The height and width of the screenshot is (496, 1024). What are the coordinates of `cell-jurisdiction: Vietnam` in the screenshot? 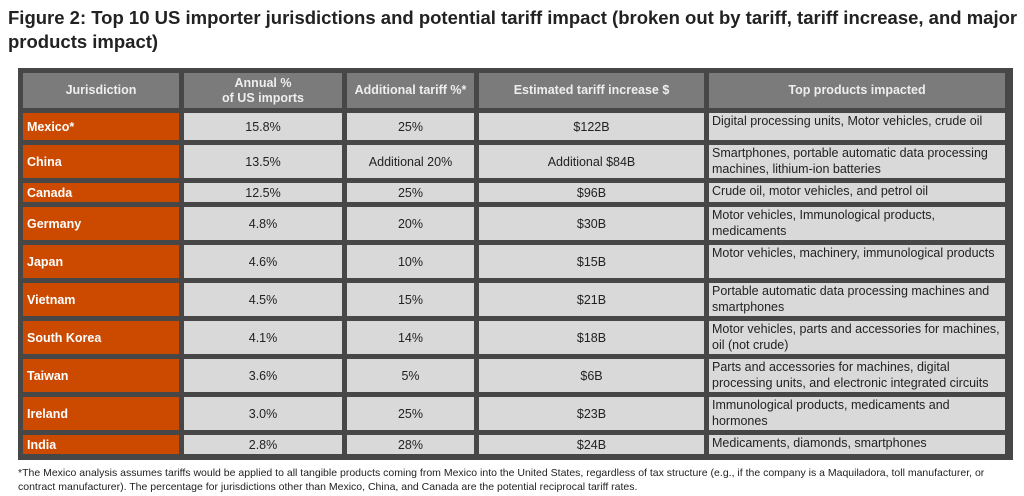 It's located at (101, 299).